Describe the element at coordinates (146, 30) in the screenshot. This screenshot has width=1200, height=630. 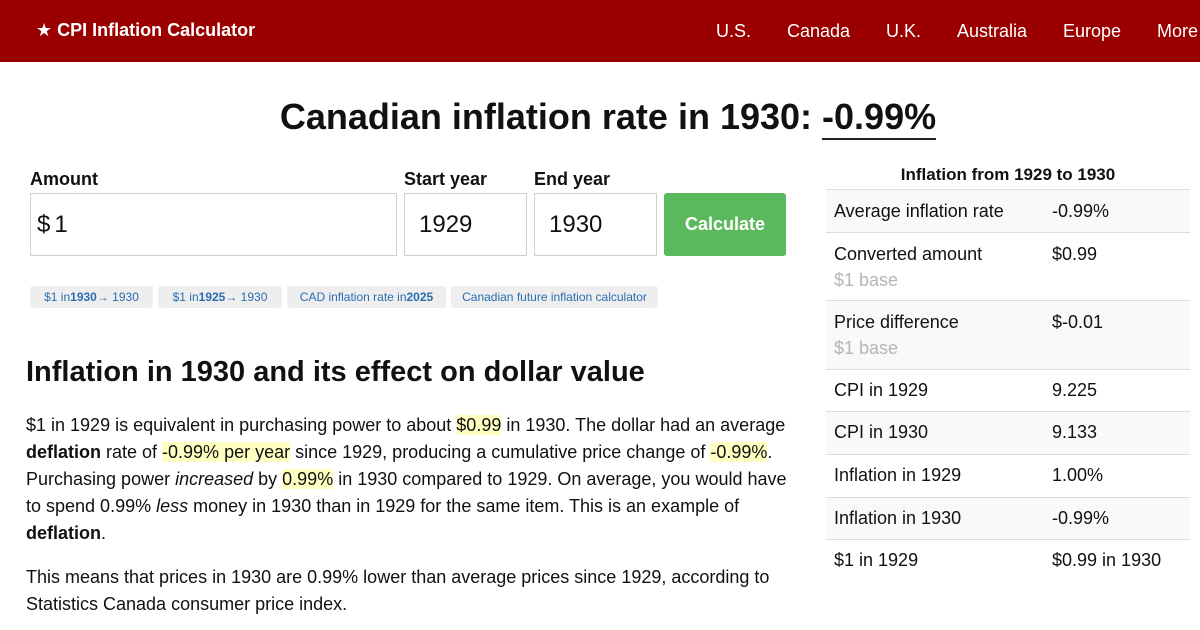
I see `brand-logo-link: ★ CPI Inflation Calculator` at that location.